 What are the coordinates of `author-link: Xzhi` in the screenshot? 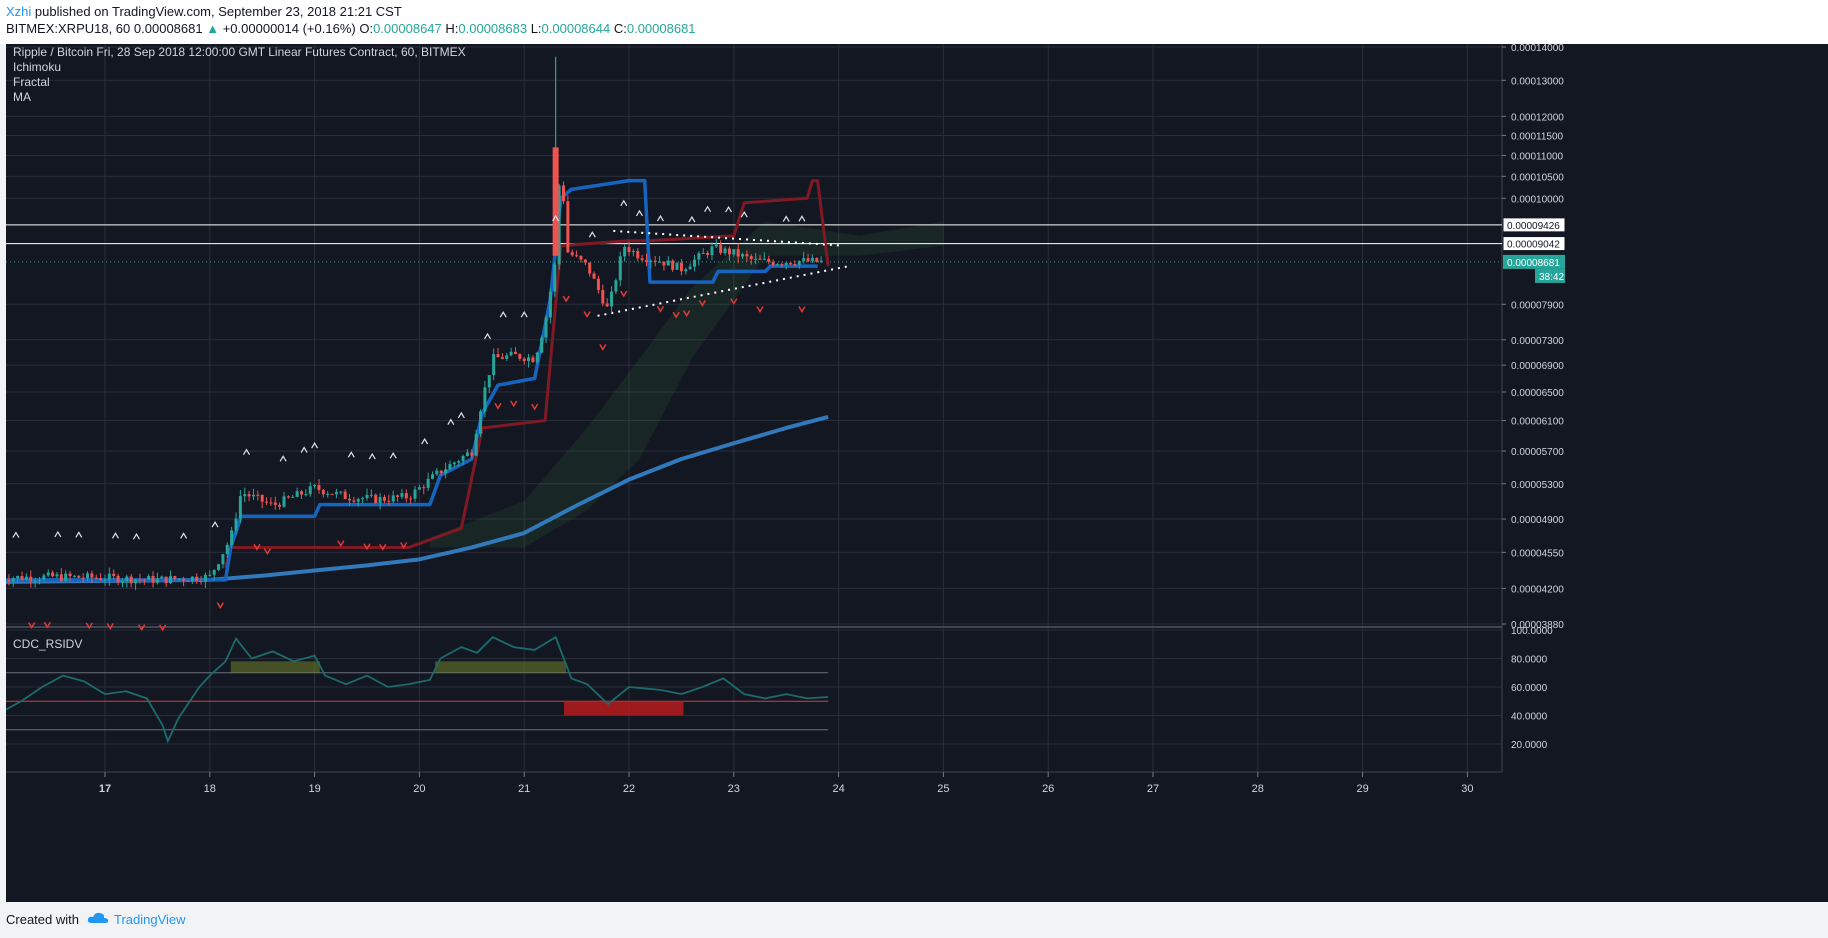 It's located at (19, 11).